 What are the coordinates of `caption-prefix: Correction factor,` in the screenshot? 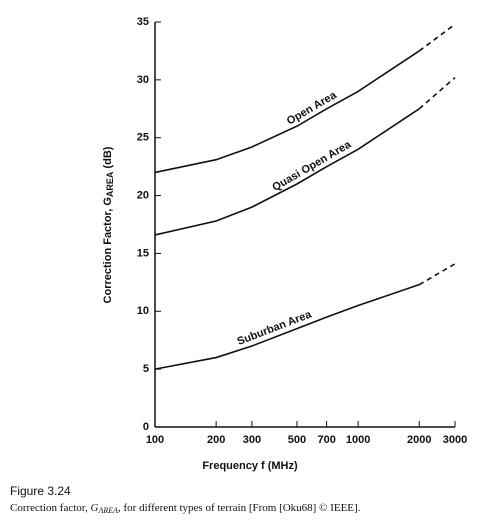 It's located at (50, 508).